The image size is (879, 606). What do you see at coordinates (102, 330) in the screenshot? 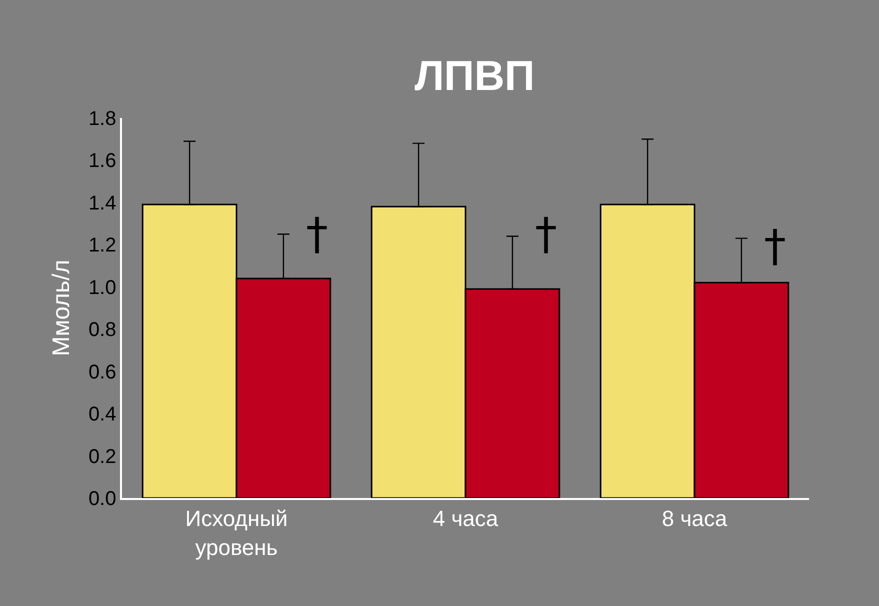
I see `y-tick-label: 0.8` at bounding box center [102, 330].